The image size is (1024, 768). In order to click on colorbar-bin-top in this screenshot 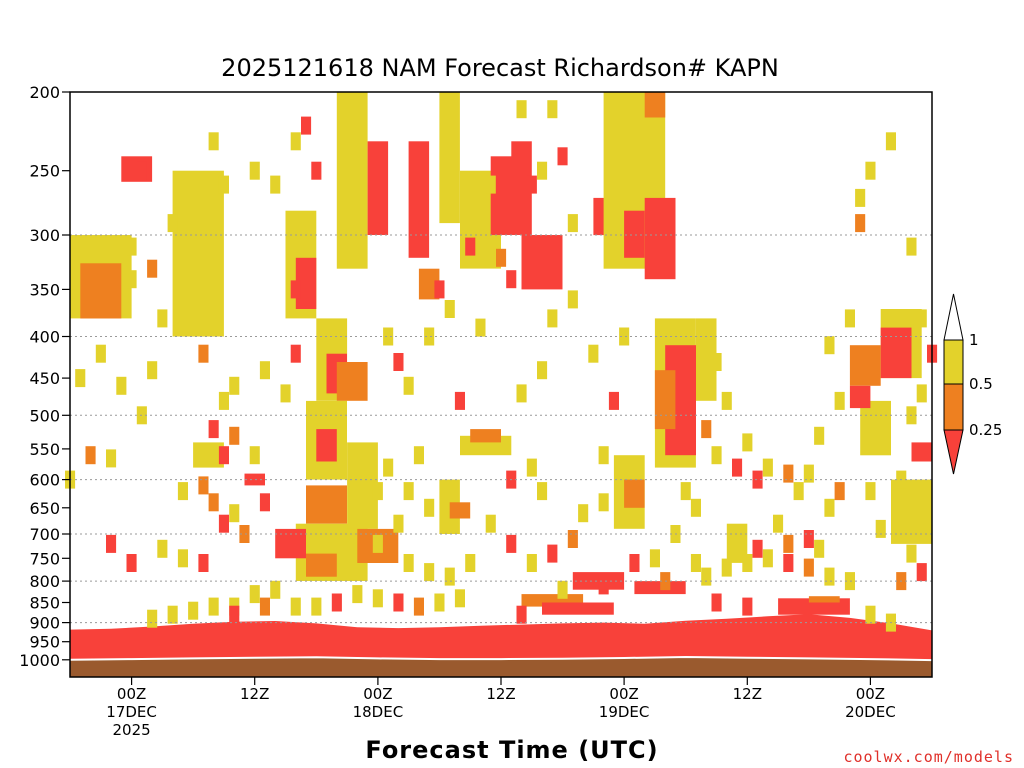, I will do `click(953, 317)`.